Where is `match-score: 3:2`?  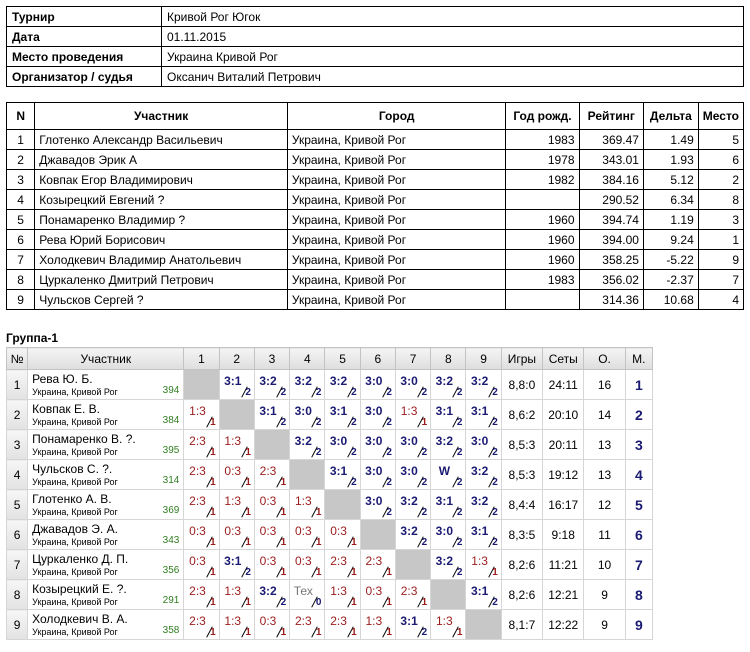
match-score: 3:2 is located at coordinates (409, 501).